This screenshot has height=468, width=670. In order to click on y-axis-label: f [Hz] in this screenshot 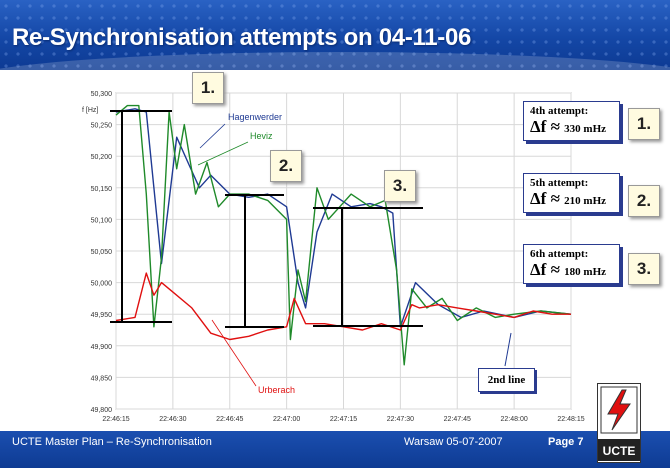, I will do `click(90, 110)`.